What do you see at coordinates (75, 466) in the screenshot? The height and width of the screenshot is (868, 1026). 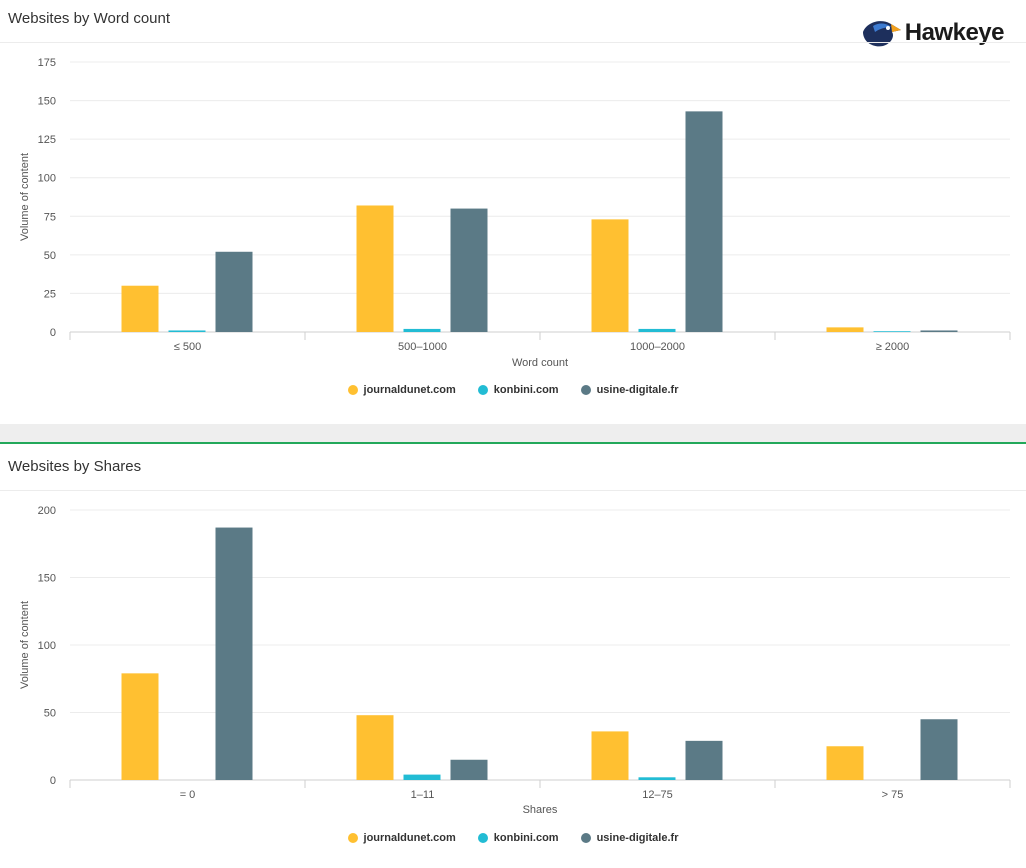 I see `chart-title: Websites by Shares` at bounding box center [75, 466].